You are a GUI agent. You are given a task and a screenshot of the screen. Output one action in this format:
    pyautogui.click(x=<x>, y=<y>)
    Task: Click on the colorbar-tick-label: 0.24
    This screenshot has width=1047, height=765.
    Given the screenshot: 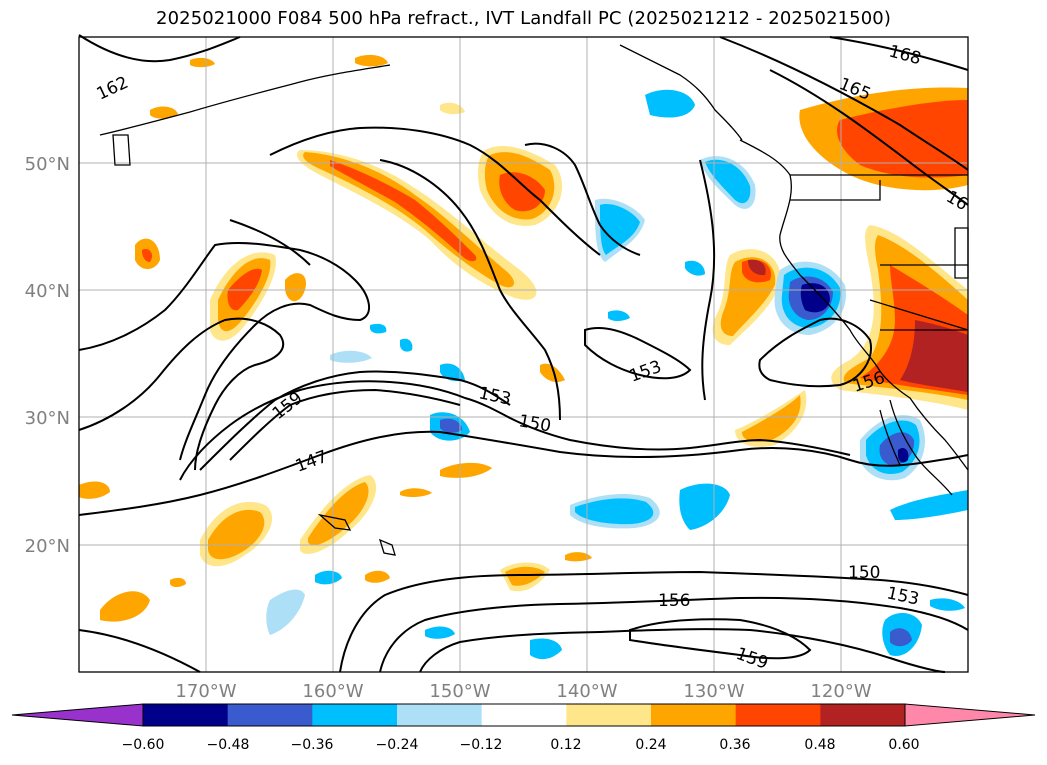 What is the action you would take?
    pyautogui.click(x=650, y=745)
    